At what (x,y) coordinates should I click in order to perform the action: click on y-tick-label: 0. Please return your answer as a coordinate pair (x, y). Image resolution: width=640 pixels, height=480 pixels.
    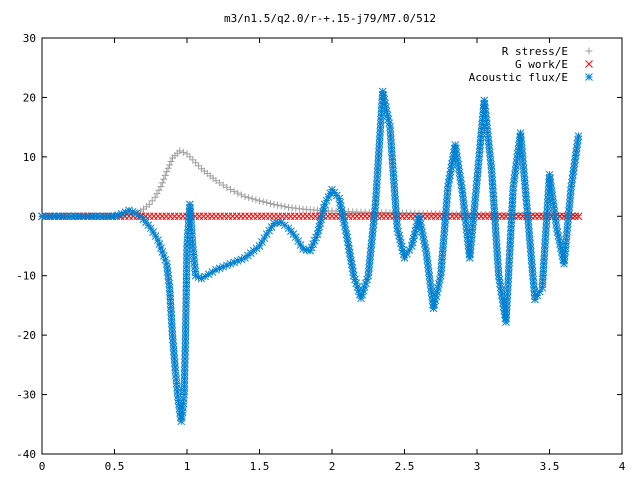
    Looking at the image, I should click on (32, 216).